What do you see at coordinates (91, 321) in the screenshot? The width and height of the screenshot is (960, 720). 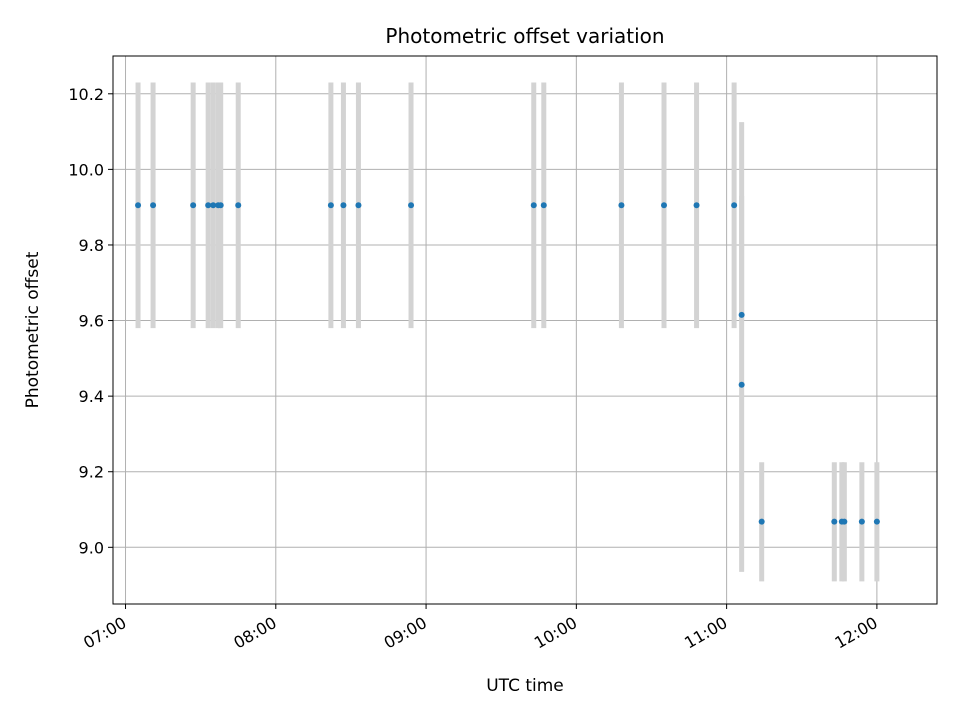 I see `y-tick-label: 9.6` at bounding box center [91, 321].